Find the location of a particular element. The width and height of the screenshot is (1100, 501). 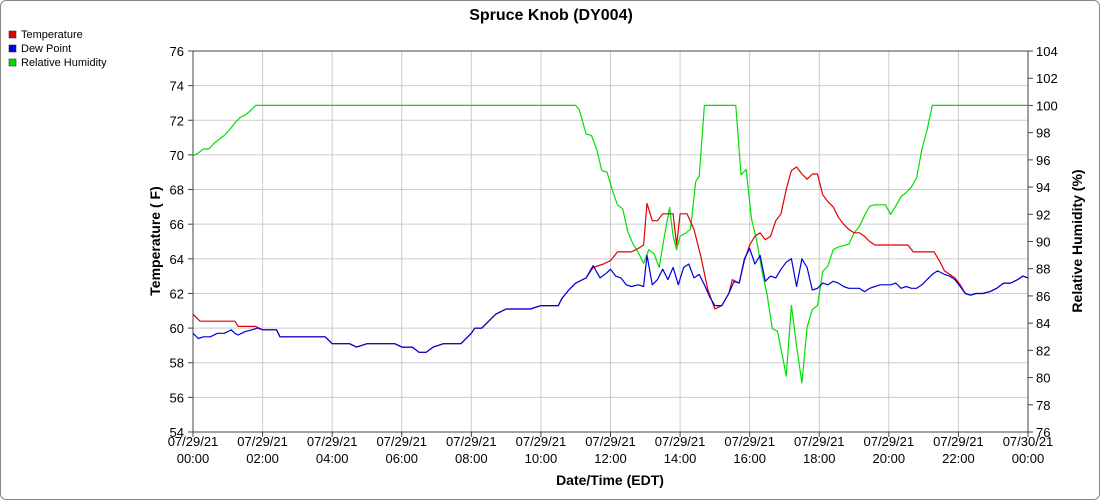

left-axis-ticks: 54 56 58 60 62 64 66 68 70 72 74 76 is located at coordinates (181, 242).